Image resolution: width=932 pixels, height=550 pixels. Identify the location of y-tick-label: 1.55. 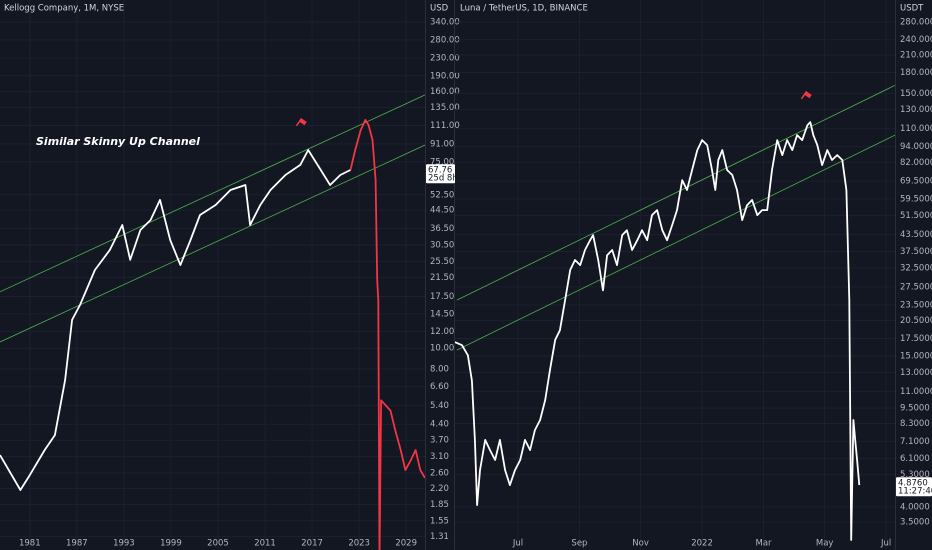
(439, 521).